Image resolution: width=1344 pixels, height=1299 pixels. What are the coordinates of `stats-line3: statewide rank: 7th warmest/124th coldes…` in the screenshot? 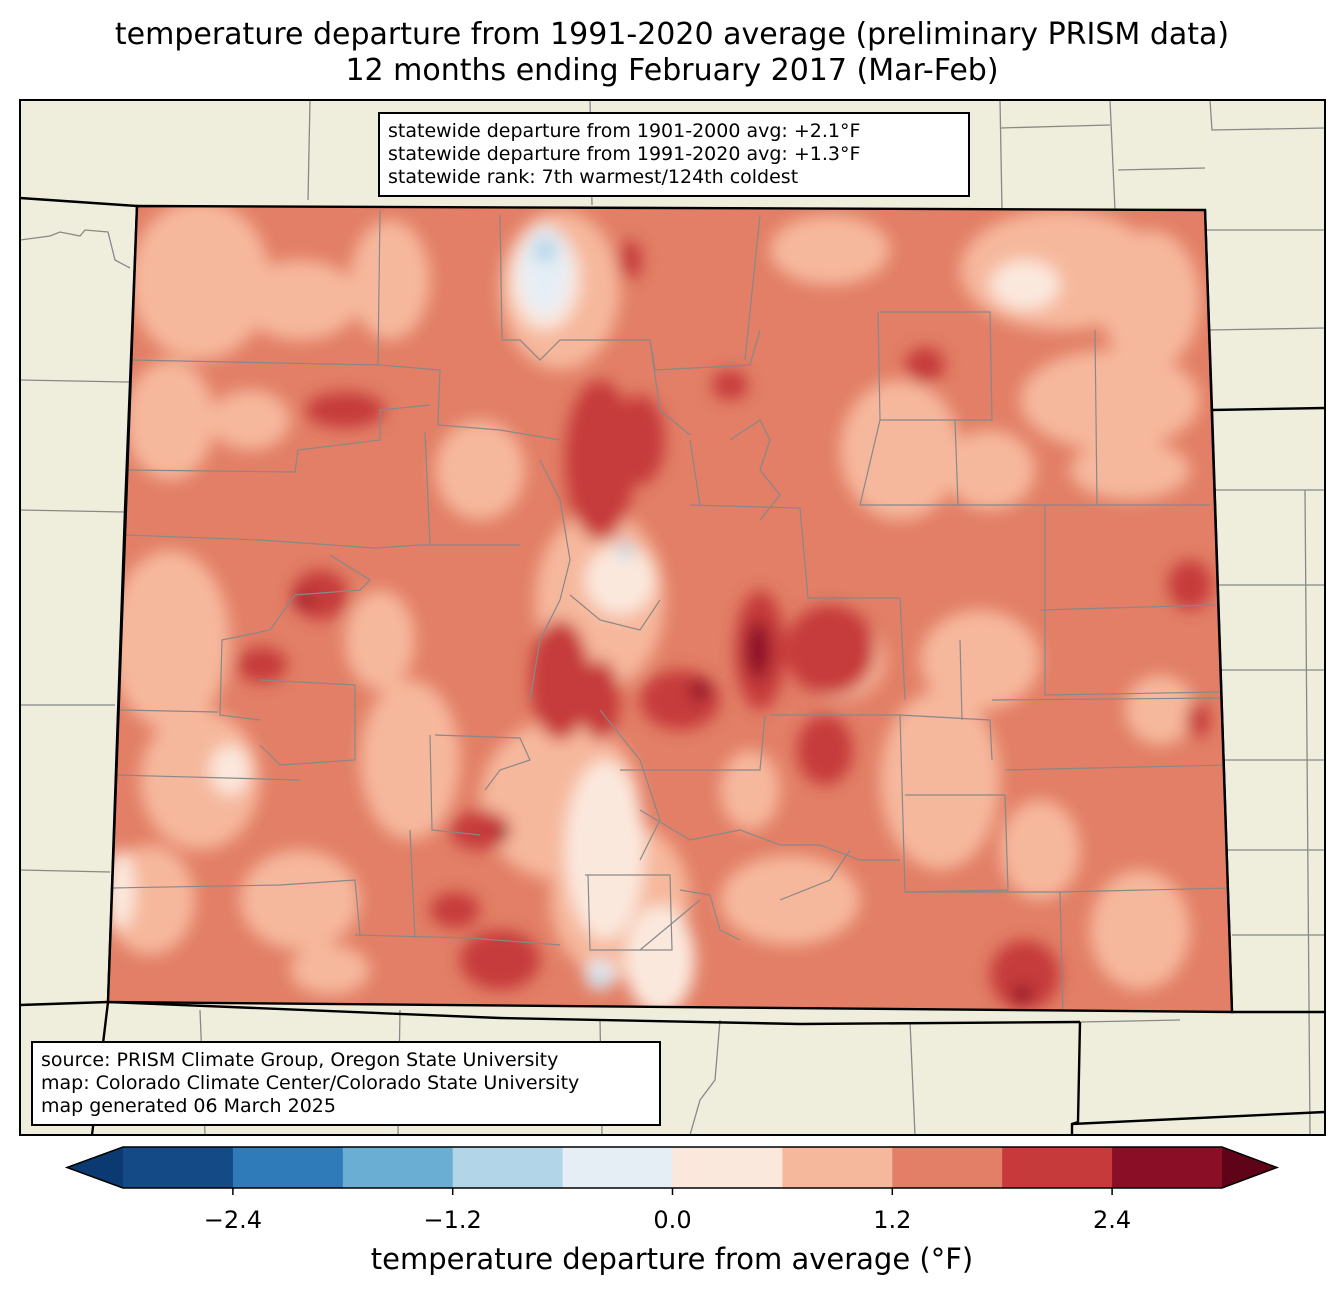 It's located at (593, 177).